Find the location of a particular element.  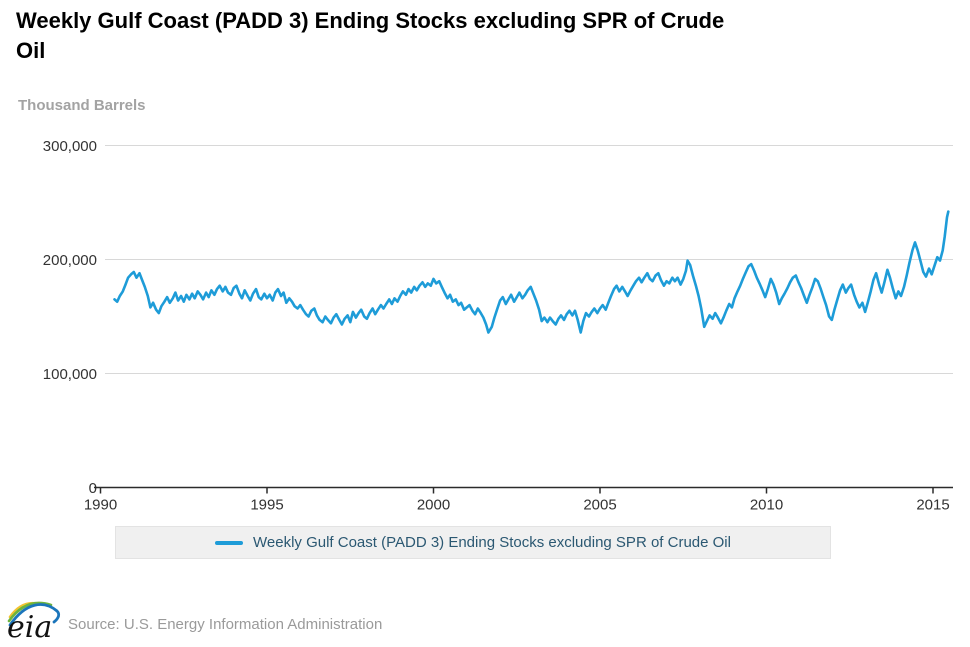

logo-eia-text: eia is located at coordinates (29, 626).